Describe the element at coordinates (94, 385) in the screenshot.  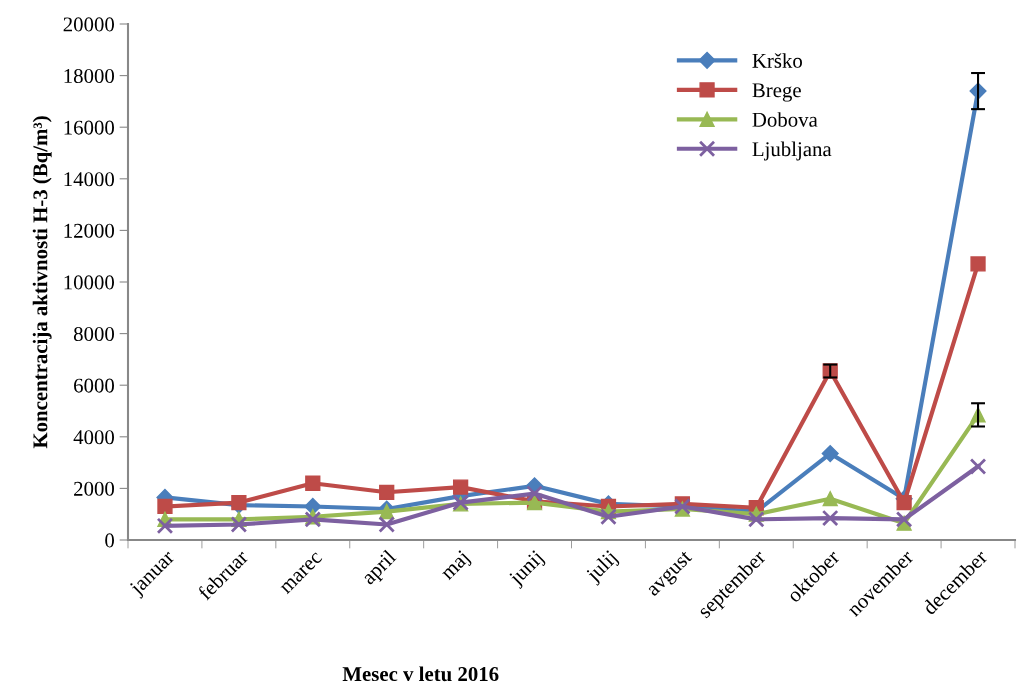
I see `y-tick-label: 6000` at that location.